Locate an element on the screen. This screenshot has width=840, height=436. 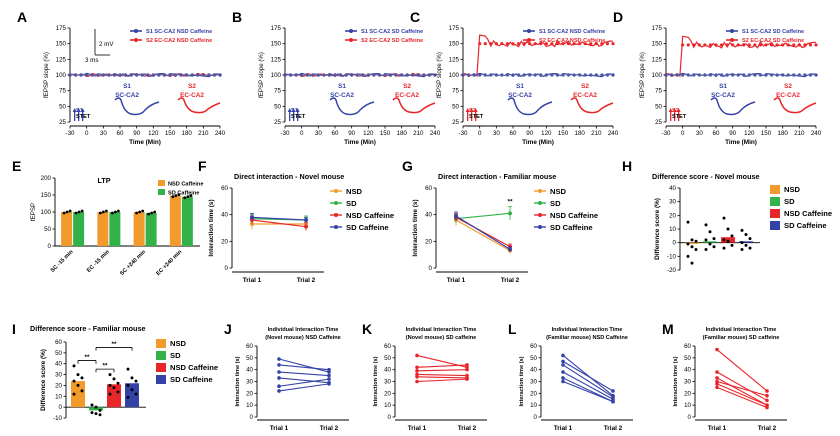
y-tick-label: 25 is located at coordinates (455, 122).